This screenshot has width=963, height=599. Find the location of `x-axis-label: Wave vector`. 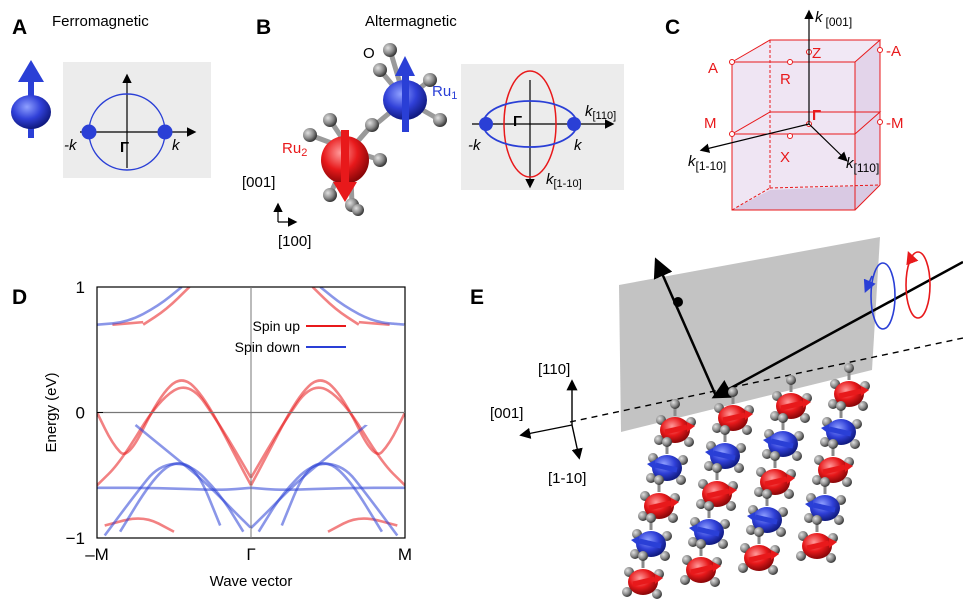

x-axis-label: Wave vector is located at coordinates (251, 581).